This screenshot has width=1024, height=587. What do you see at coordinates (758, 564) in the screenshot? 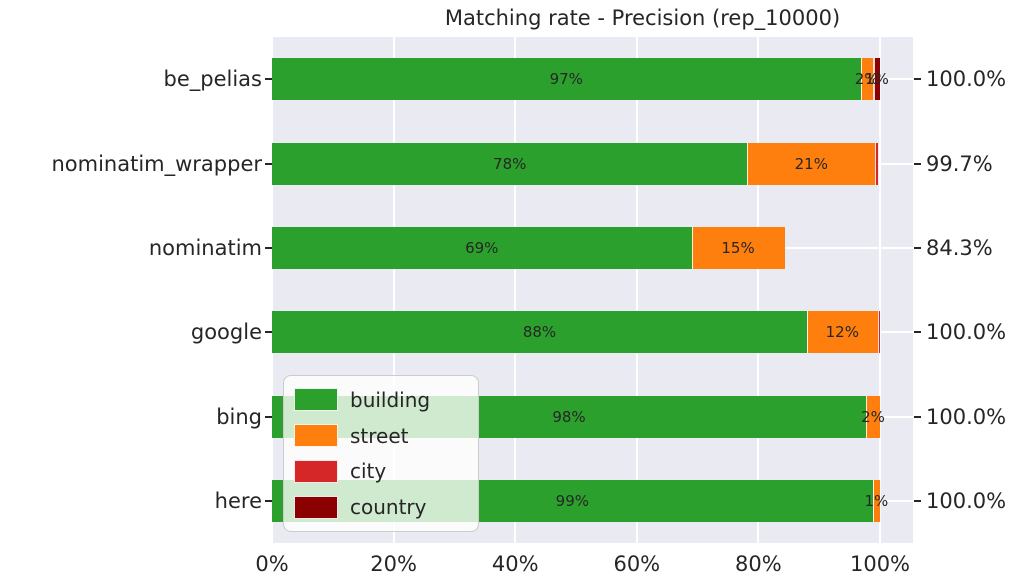
I see `x-axis-tick-label: 80%` at bounding box center [758, 564].